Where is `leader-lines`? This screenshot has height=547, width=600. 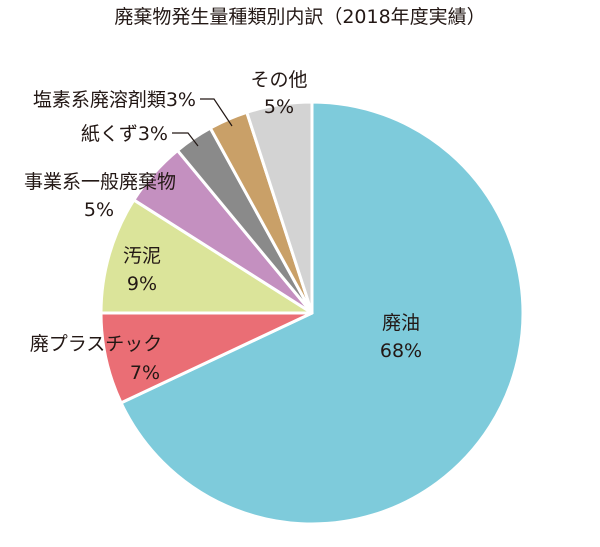
leader-lines is located at coordinates (202, 122).